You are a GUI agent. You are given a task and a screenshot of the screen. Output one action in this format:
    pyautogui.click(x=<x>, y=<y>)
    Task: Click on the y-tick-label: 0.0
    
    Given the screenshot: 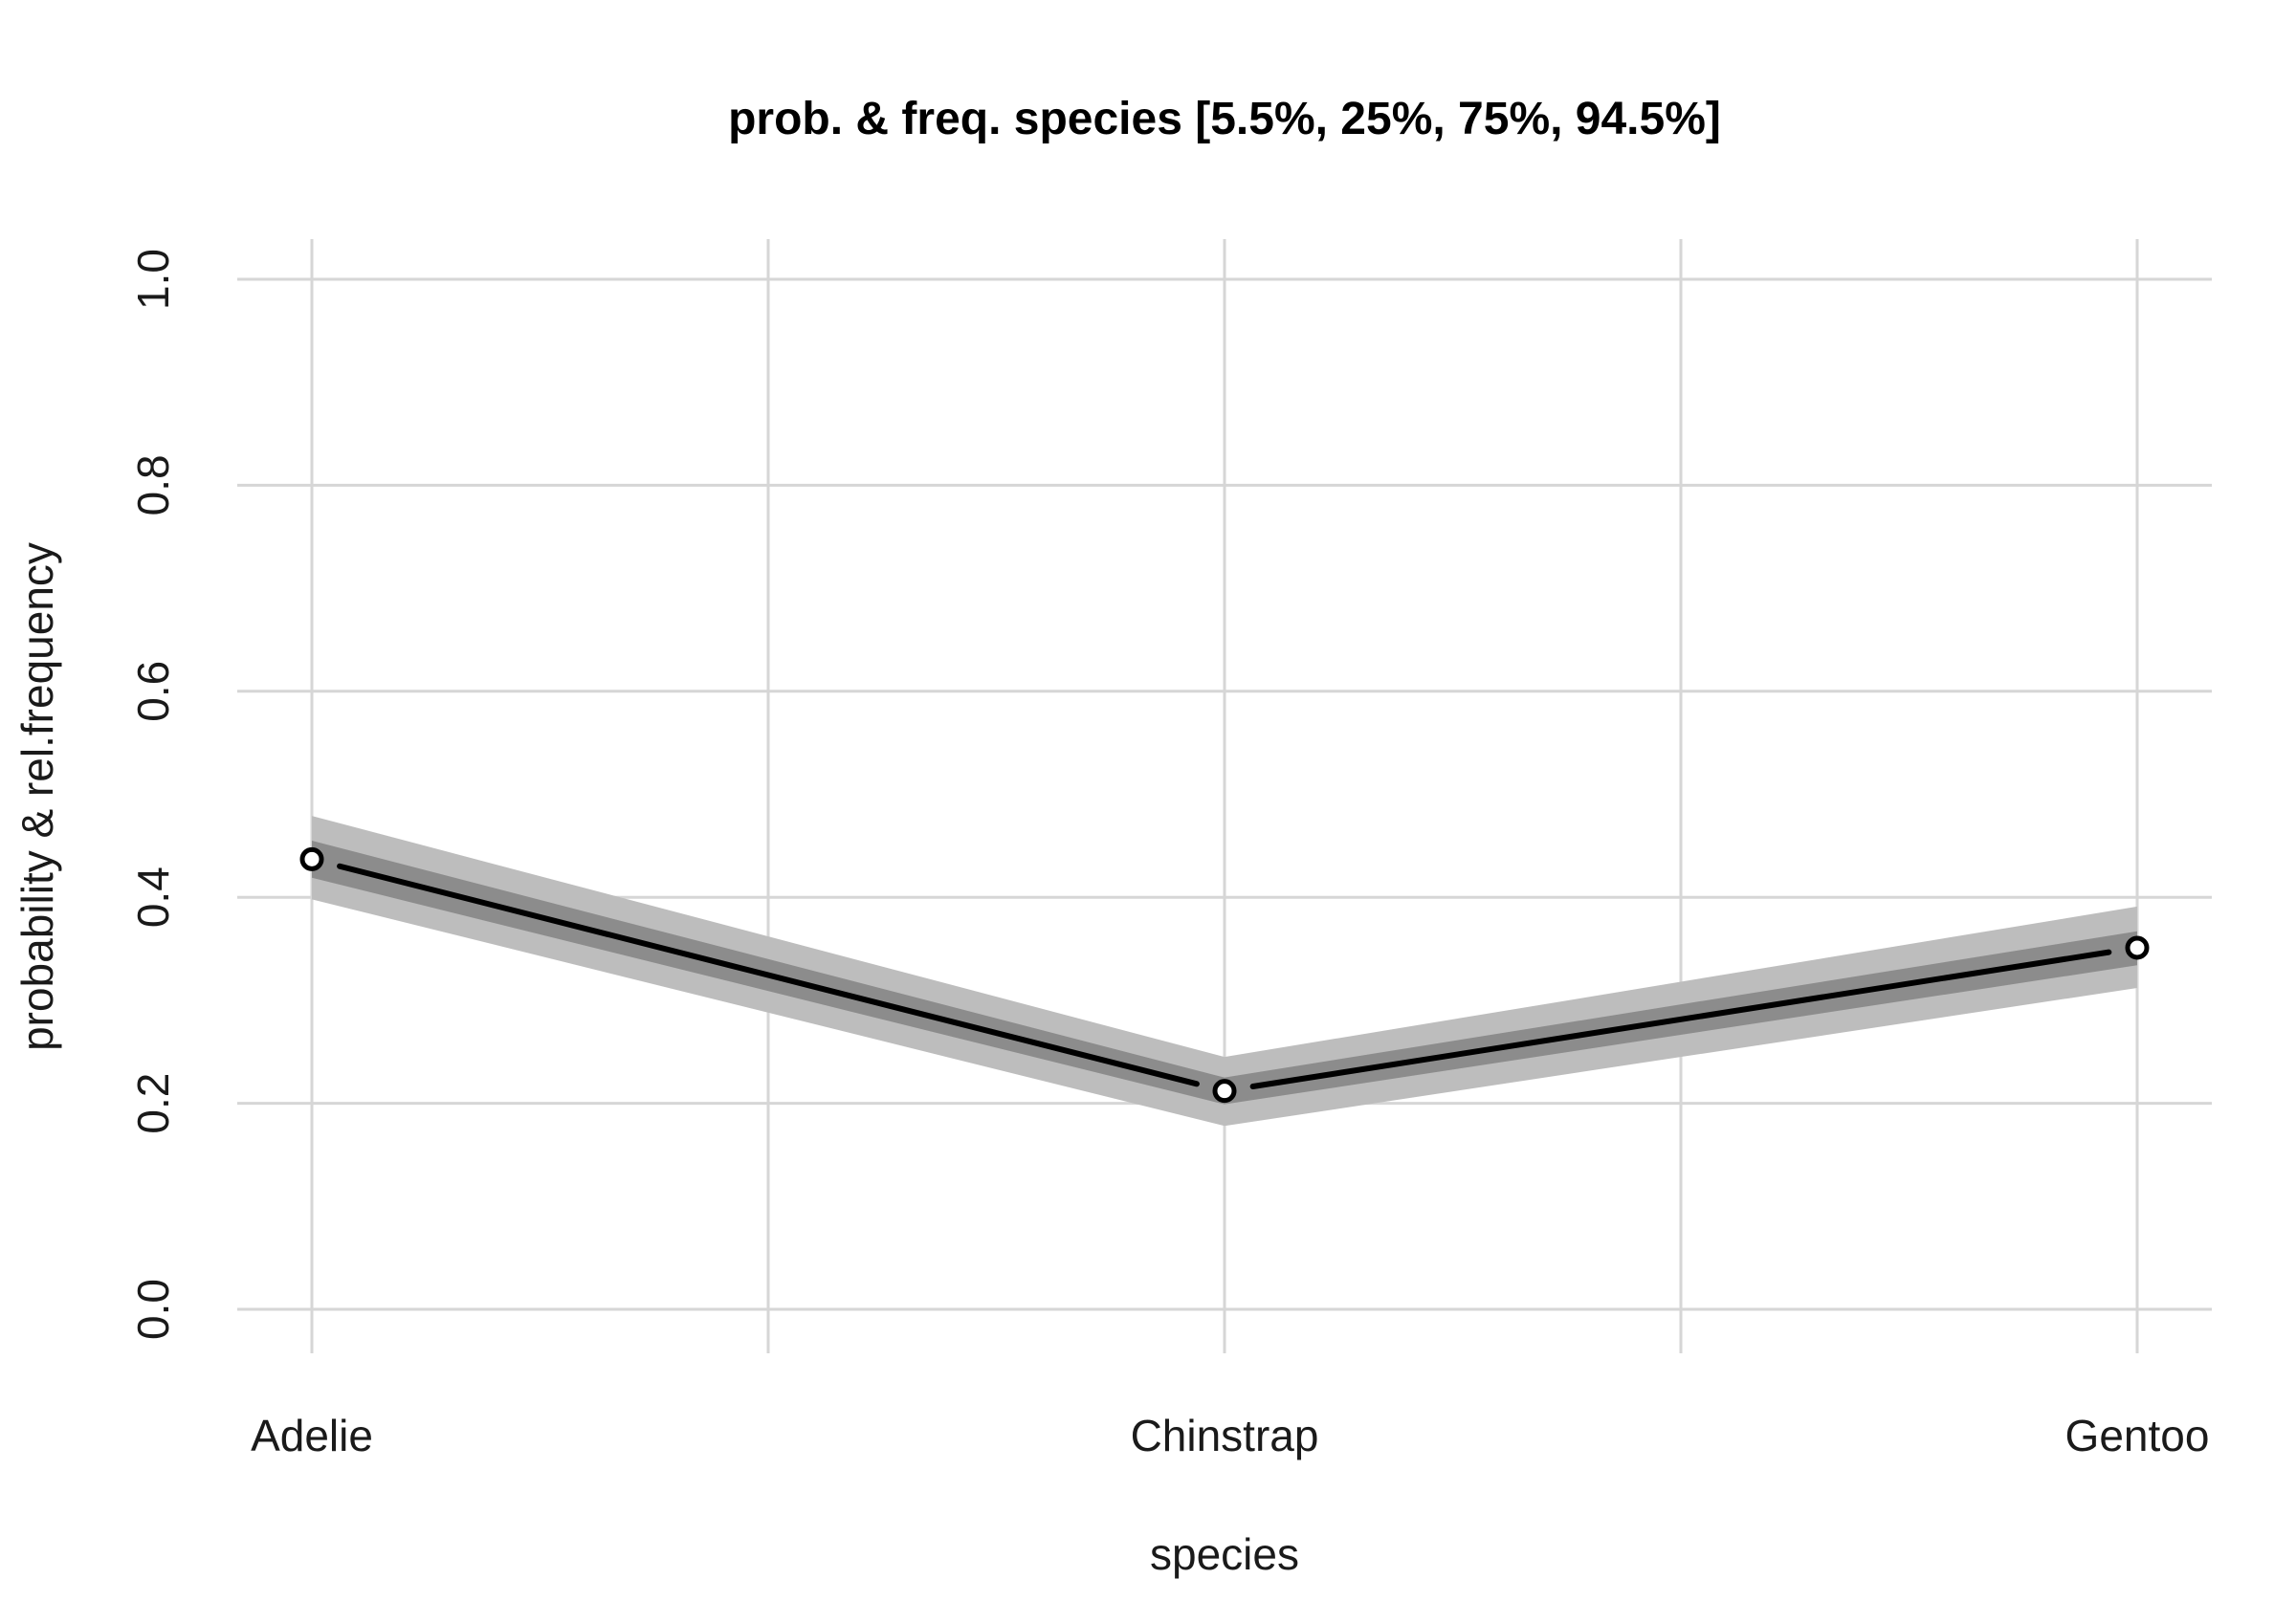 What is the action you would take?
    pyautogui.click(x=153, y=1309)
    